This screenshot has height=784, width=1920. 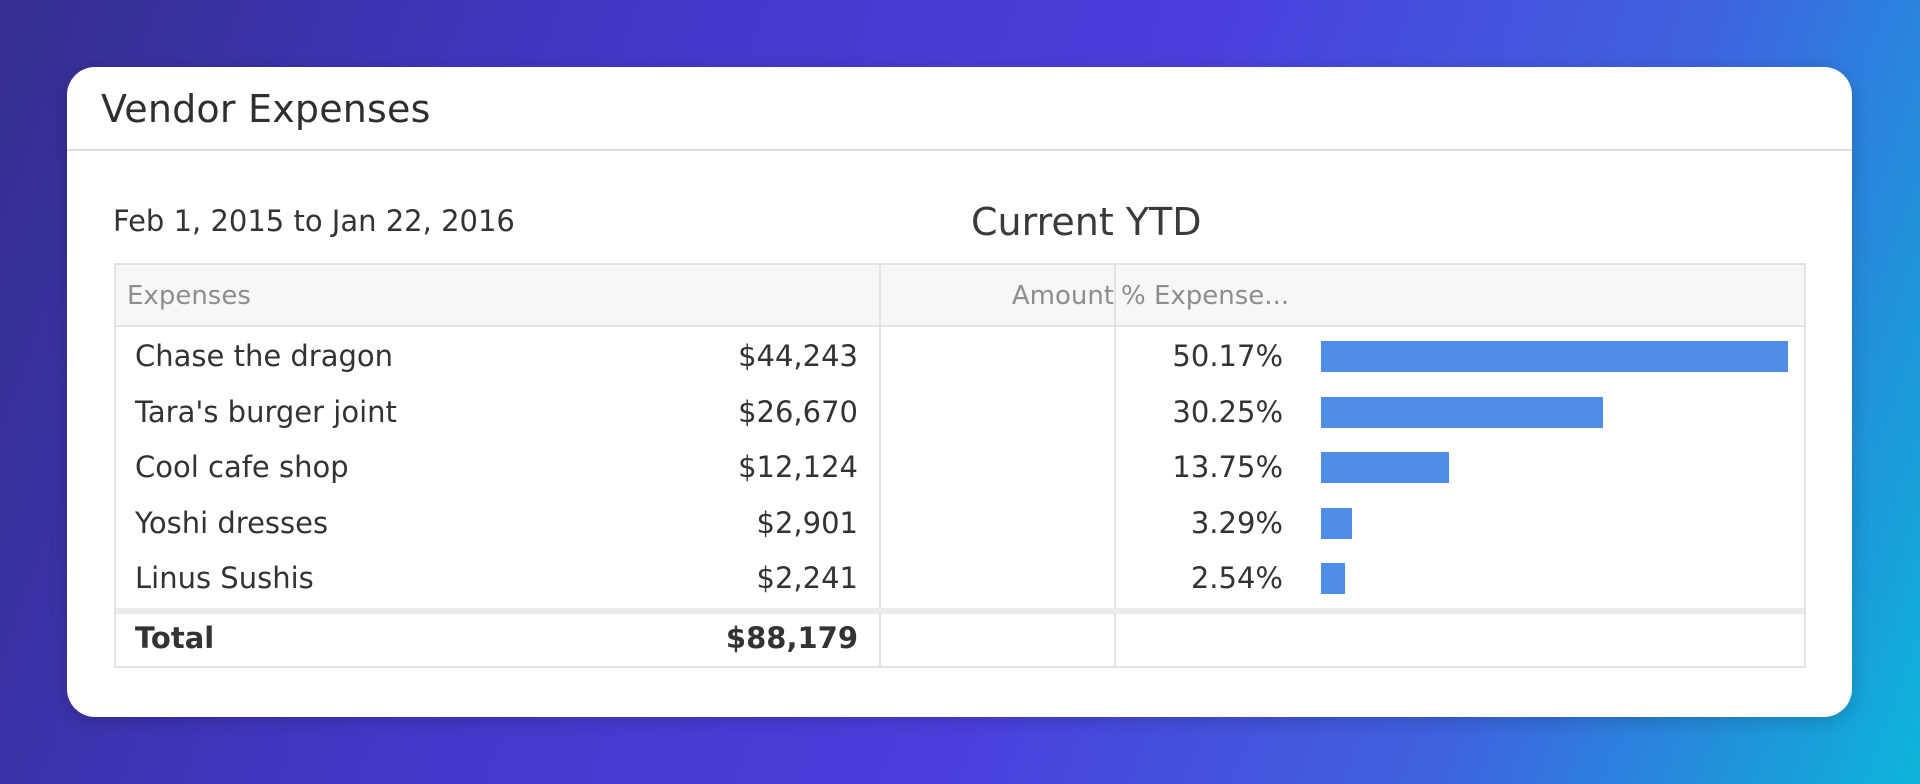 I want to click on vendor-name: Cool cafe shop, so click(x=242, y=467).